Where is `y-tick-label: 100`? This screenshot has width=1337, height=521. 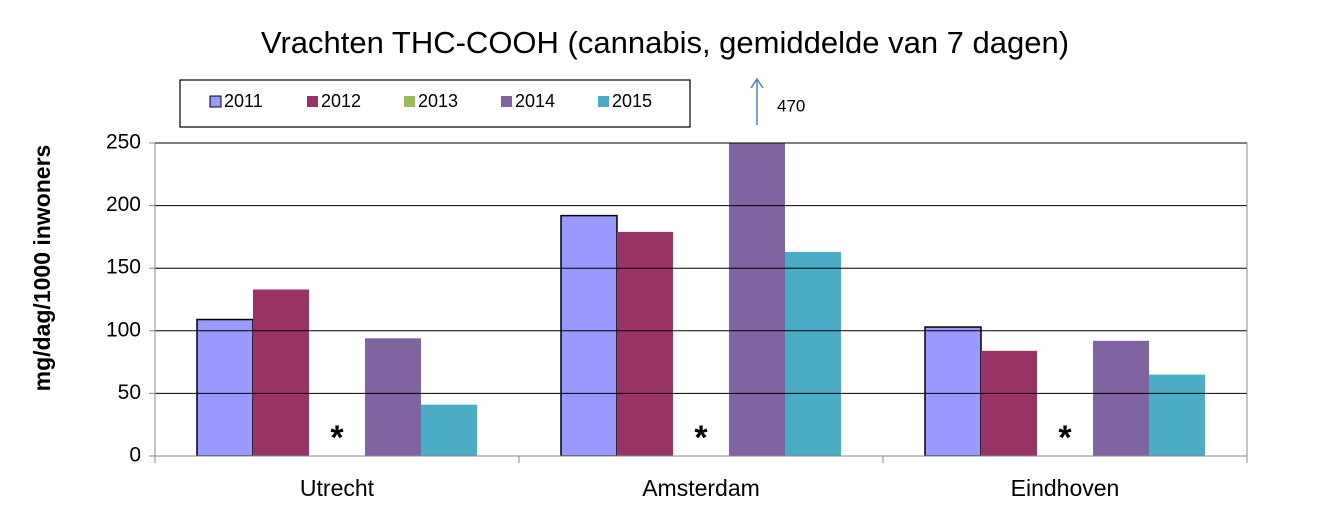
y-tick-label: 100 is located at coordinates (123, 329).